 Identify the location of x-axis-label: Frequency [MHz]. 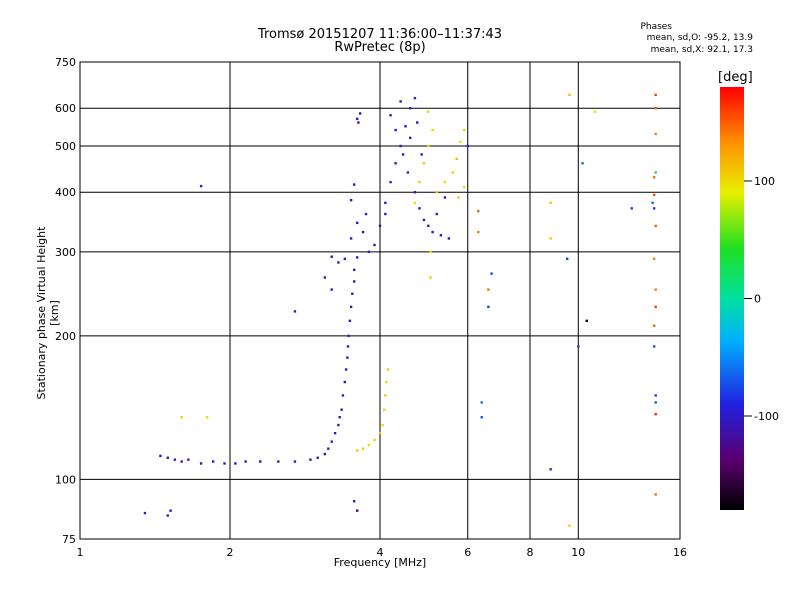
(380, 562).